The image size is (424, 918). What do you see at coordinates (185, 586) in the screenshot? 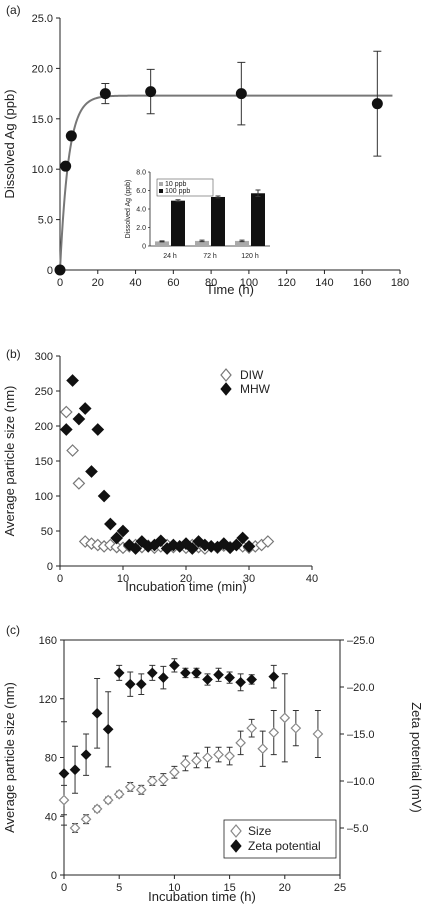
I see `panel-b-x-axis-label: Incubation time (min)` at bounding box center [185, 586].